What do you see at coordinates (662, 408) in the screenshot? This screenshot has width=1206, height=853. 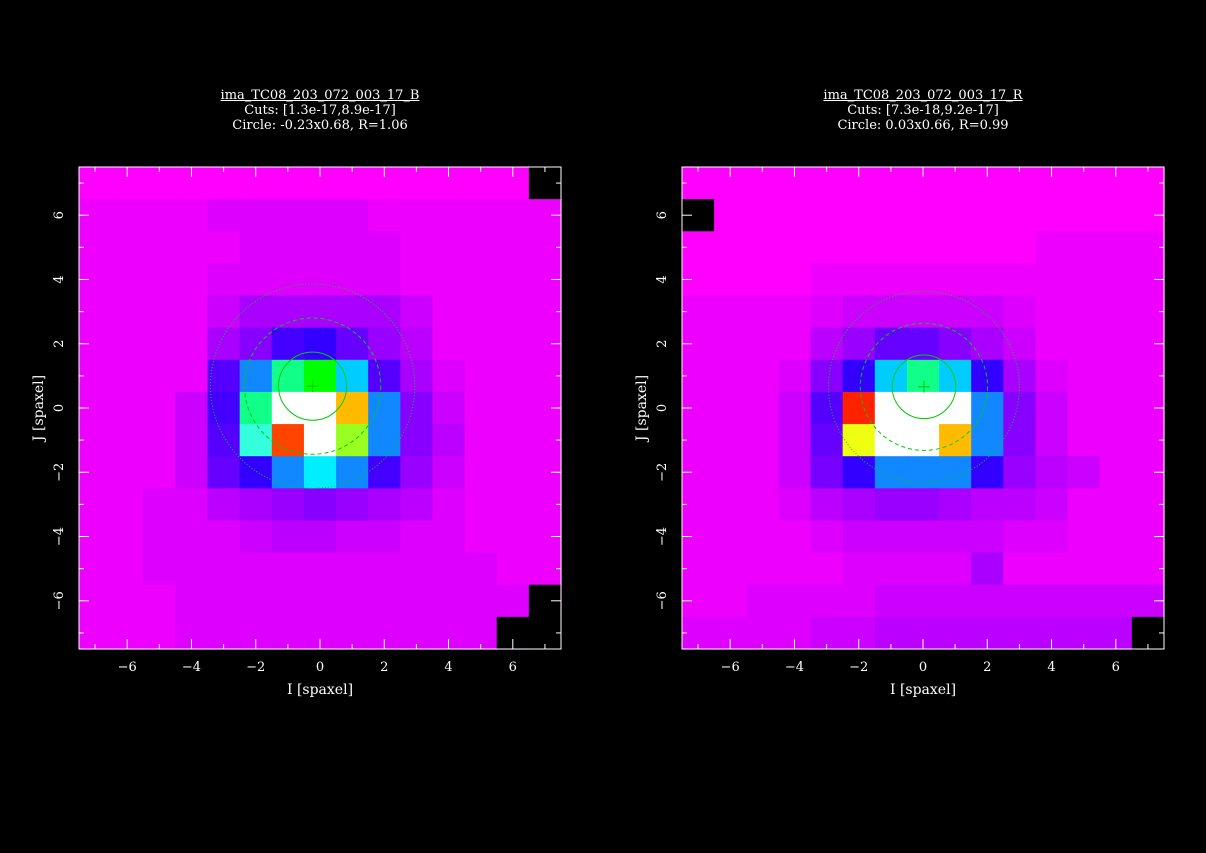 I see `y-tick-label: 0` at bounding box center [662, 408].